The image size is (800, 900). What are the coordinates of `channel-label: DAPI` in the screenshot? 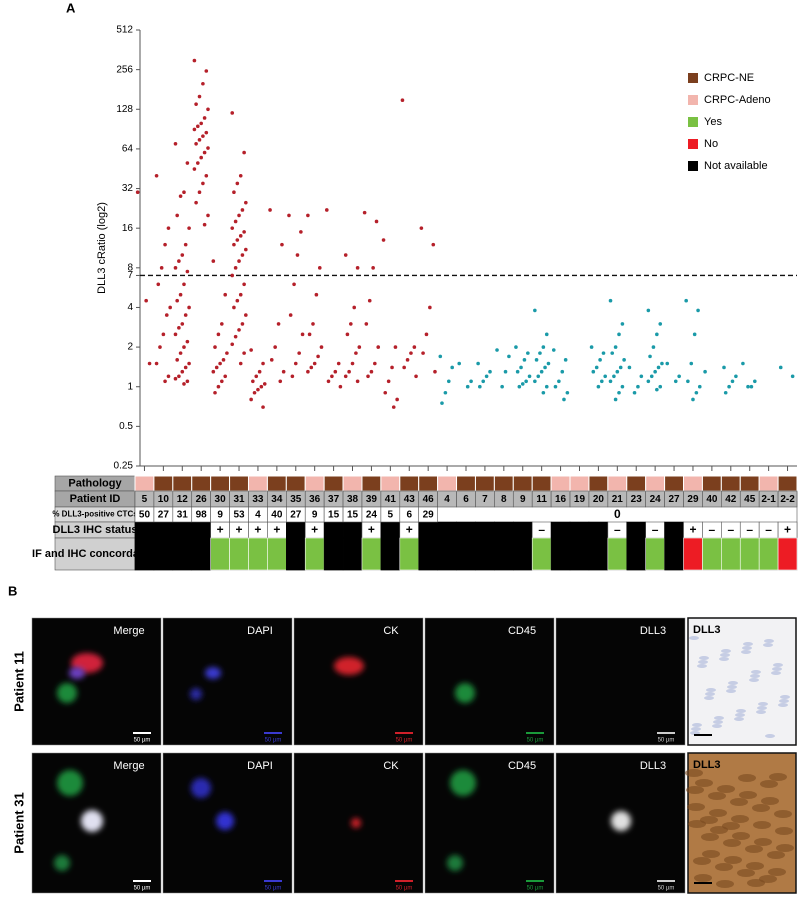 It's located at (260, 766).